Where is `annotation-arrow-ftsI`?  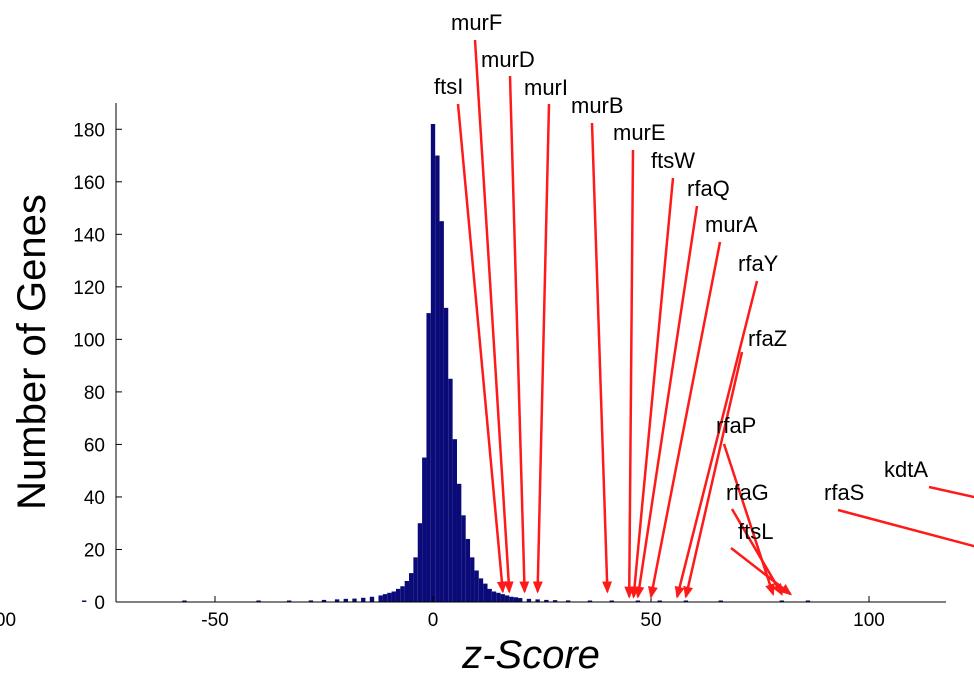 annotation-arrow-ftsI is located at coordinates (481, 348).